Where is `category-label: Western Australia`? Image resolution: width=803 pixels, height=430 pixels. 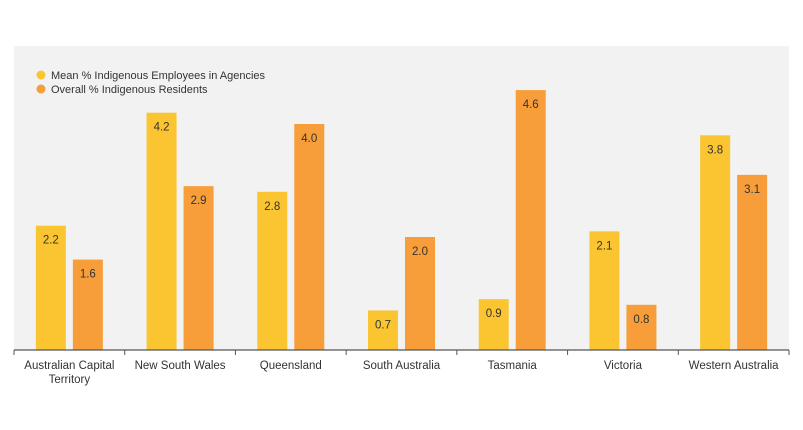
category-label: Western Australia is located at coordinates (734, 366).